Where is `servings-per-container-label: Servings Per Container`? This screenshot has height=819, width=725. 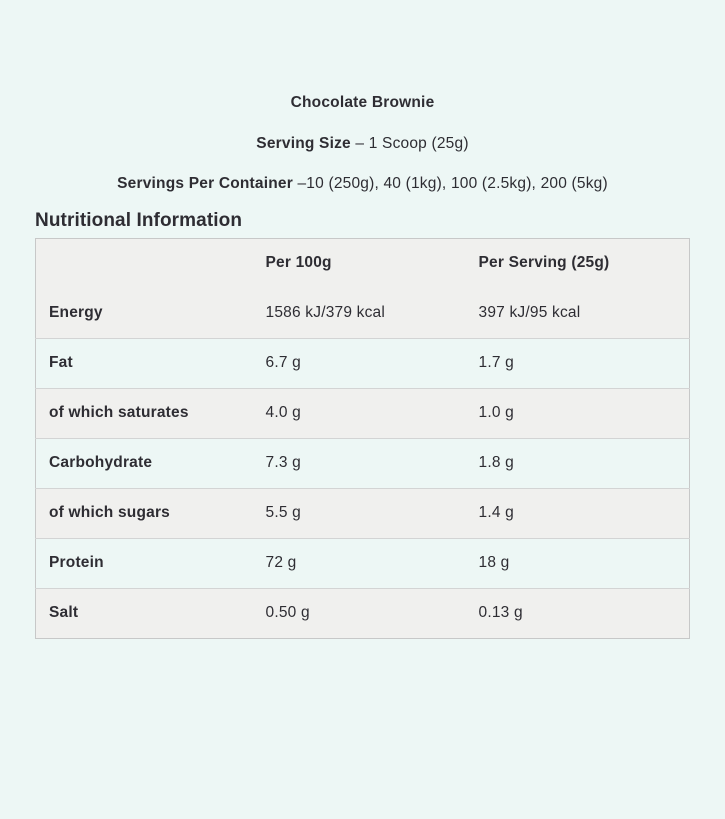 servings-per-container-label: Servings Per Container is located at coordinates (205, 184).